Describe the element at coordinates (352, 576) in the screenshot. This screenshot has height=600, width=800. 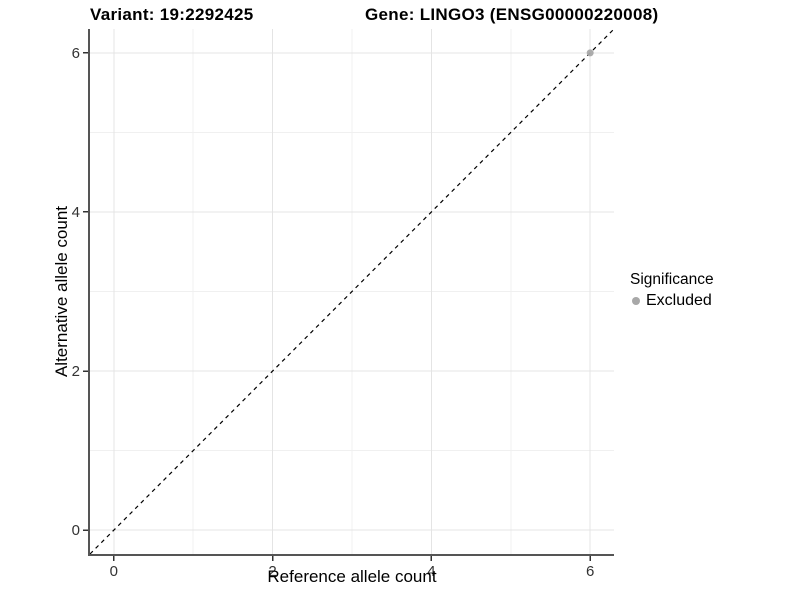
I see `x-axis-title: Reference allele count` at that location.